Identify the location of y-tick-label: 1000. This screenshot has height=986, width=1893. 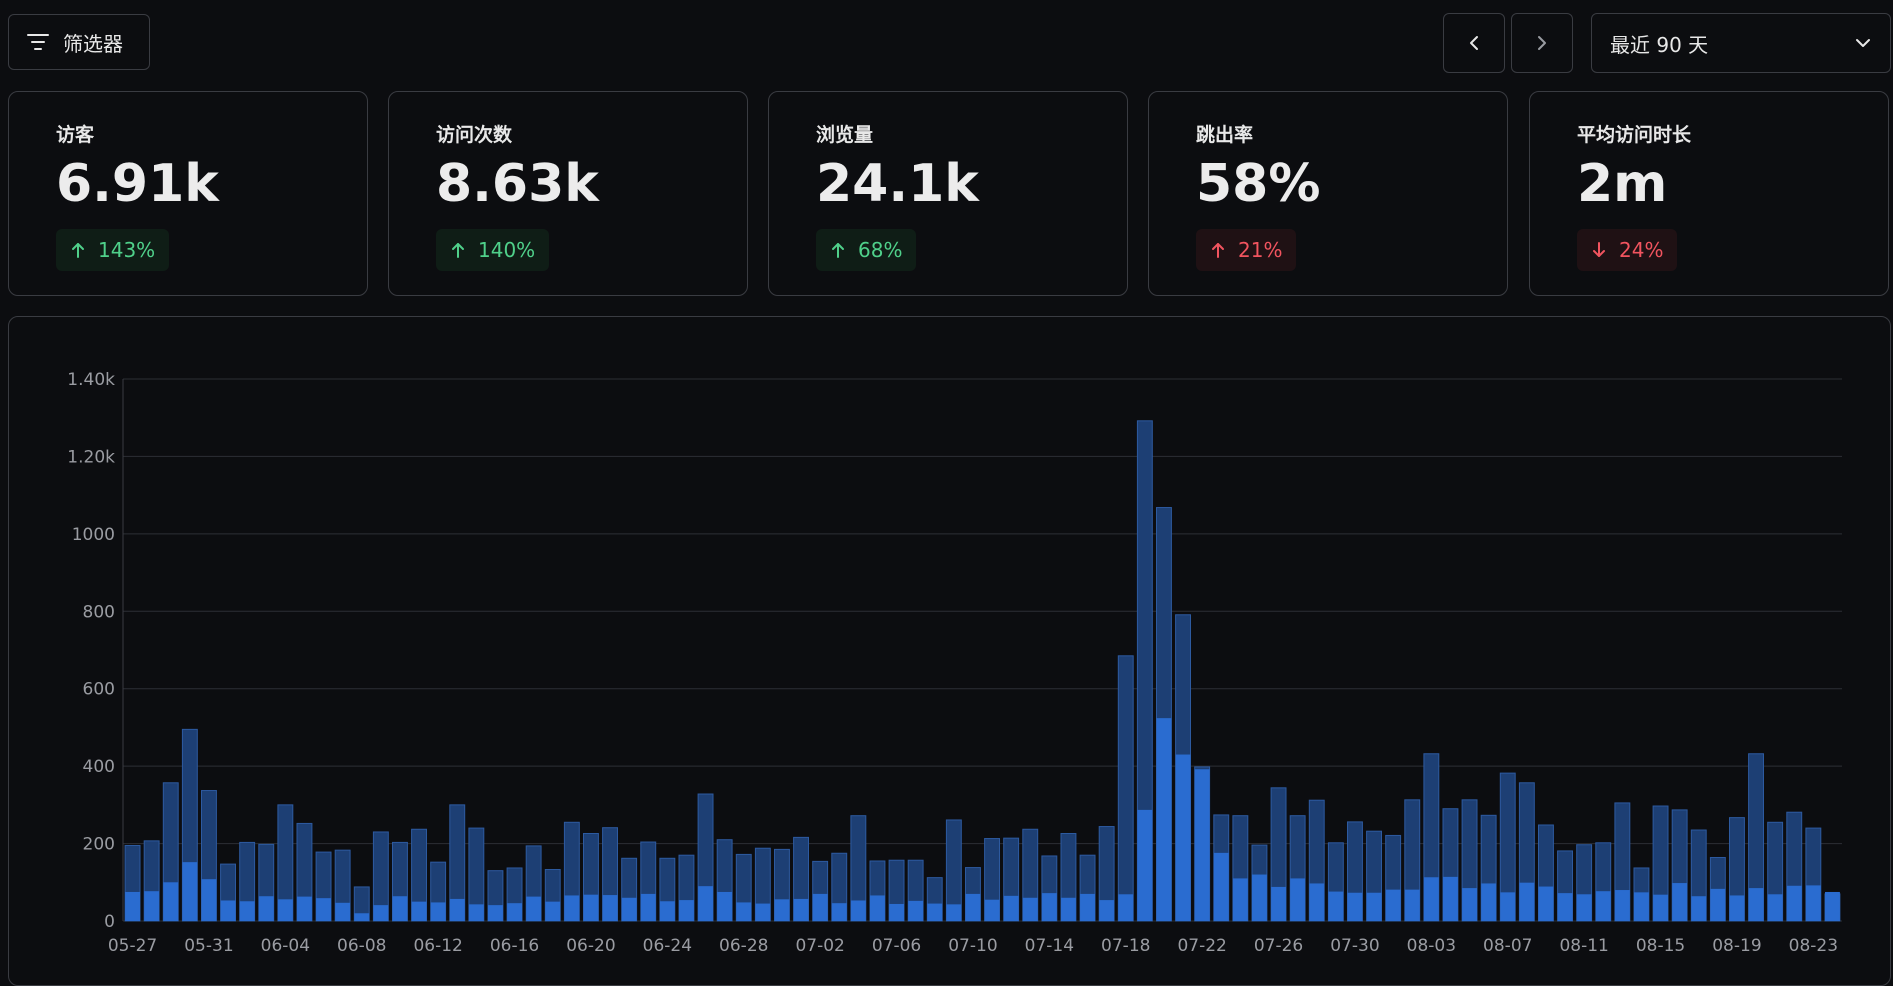
(93, 535).